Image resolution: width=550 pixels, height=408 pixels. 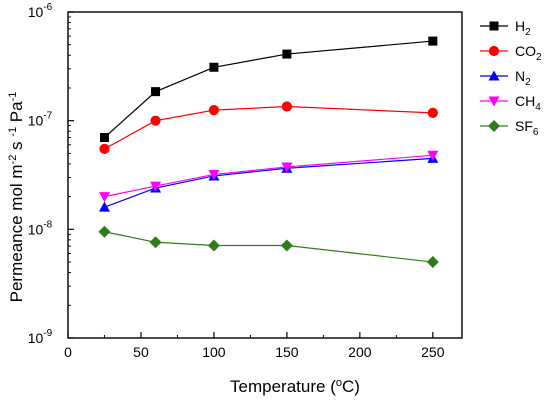 I want to click on legend-label: H2, so click(x=523, y=28).